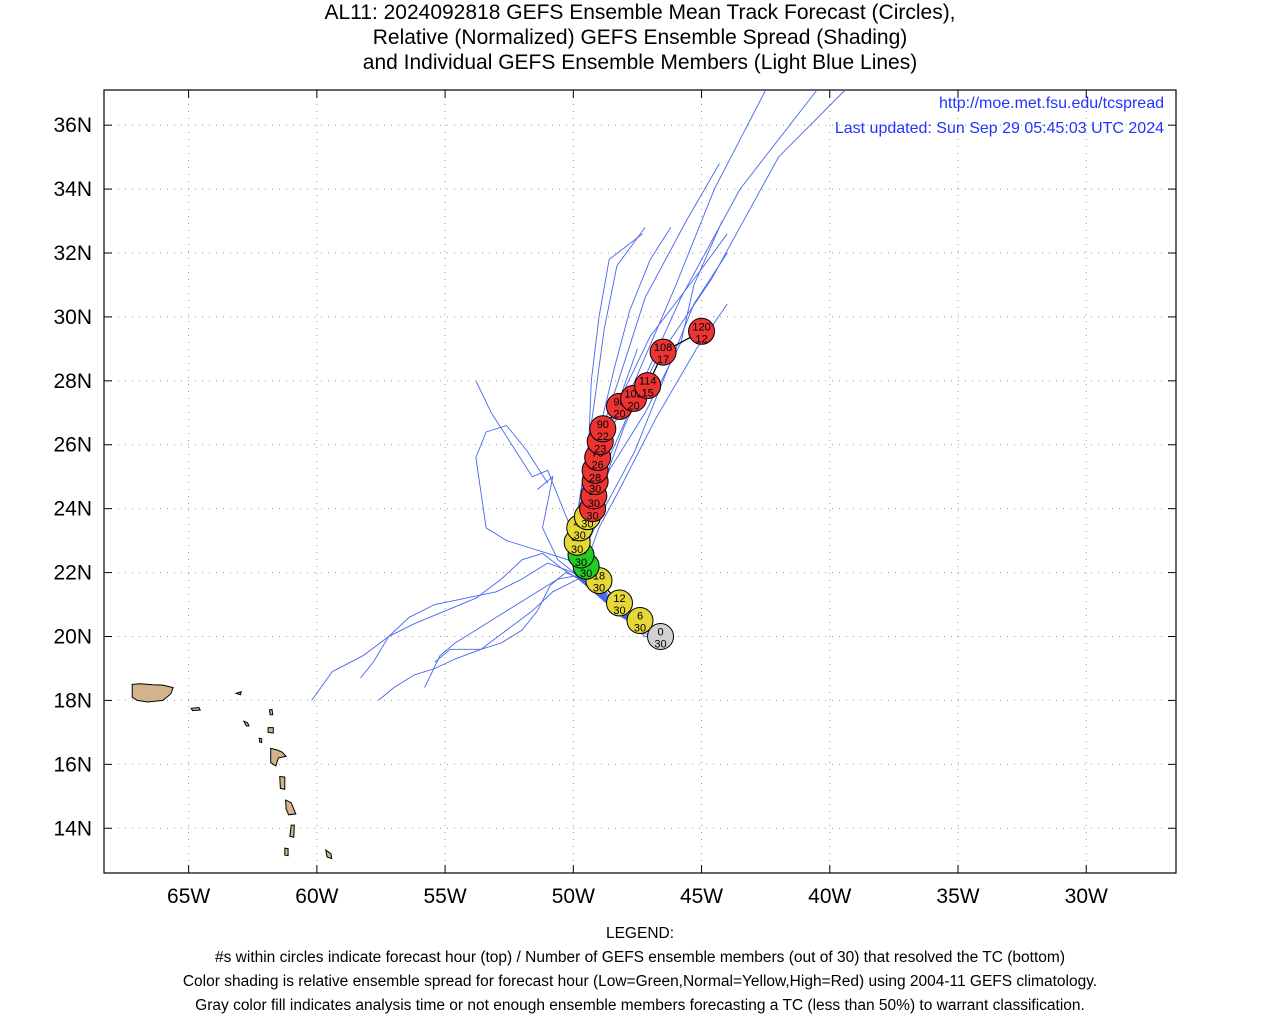 This screenshot has height=1024, width=1280. Describe the element at coordinates (701, 339) in the screenshot. I see `member-count-label: 12` at that location.